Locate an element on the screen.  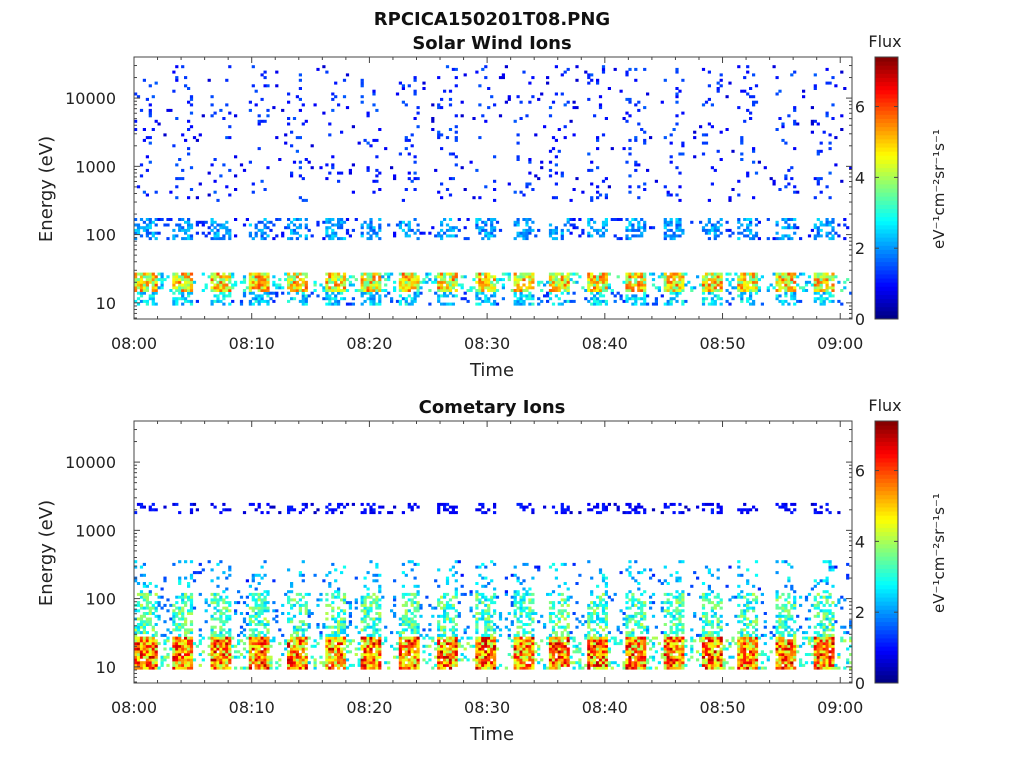
x-tick-label: 08:50 is located at coordinates (722, 343).